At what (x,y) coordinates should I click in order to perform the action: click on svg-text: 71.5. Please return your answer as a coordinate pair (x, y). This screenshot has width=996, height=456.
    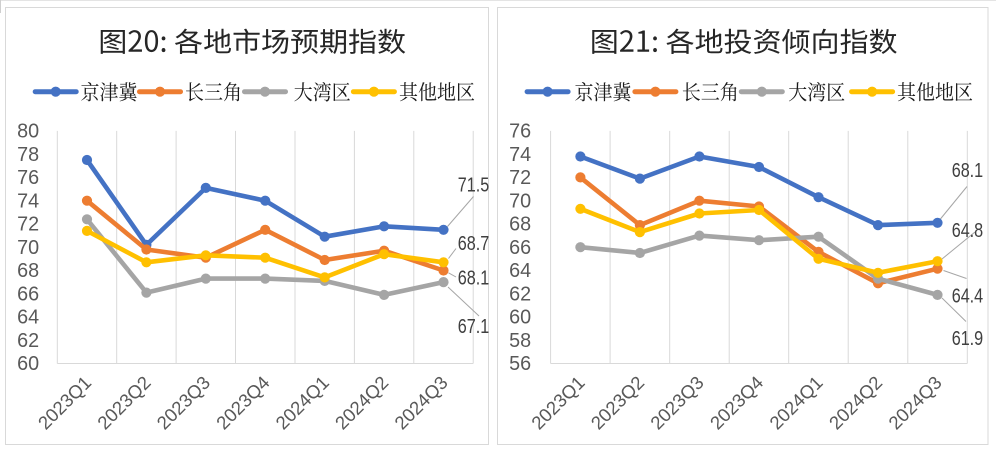
    Looking at the image, I should click on (474, 185).